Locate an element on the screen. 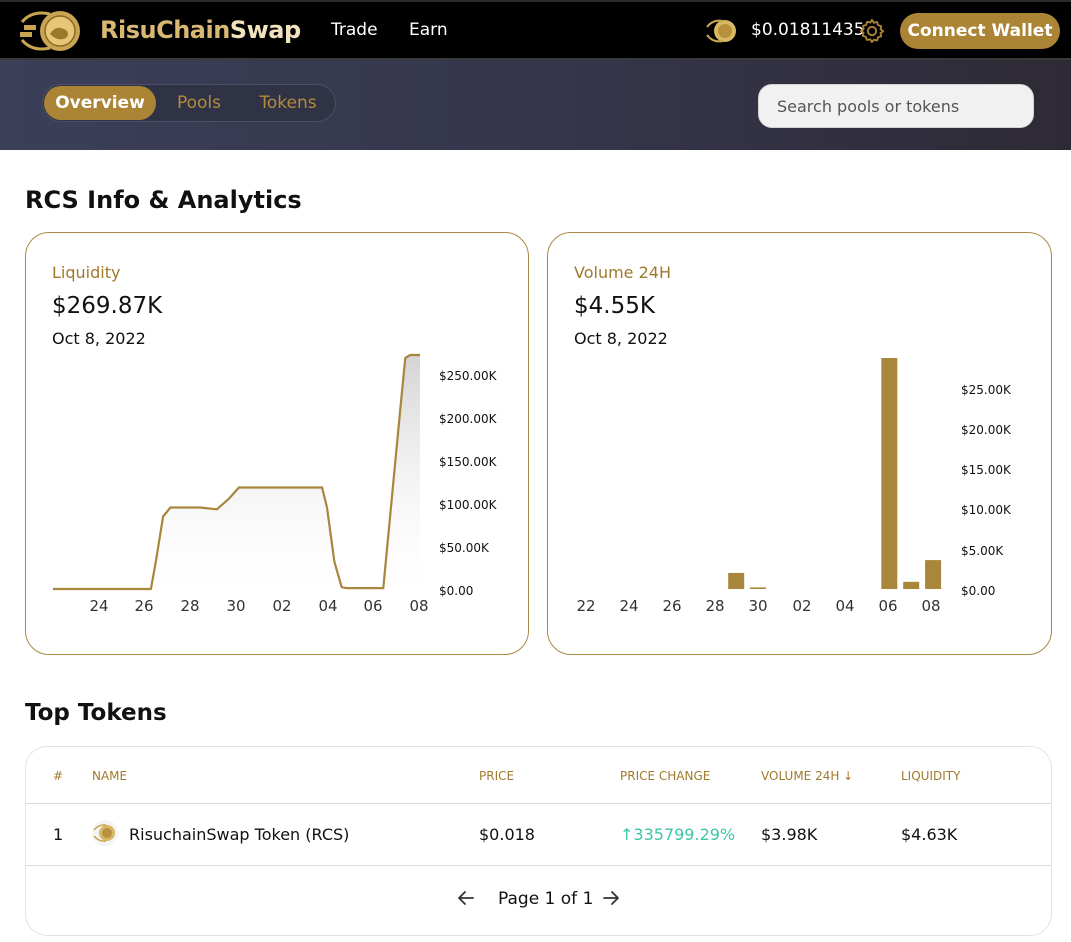 The image size is (1071, 942). volume-x-tick: 08 is located at coordinates (930, 606).